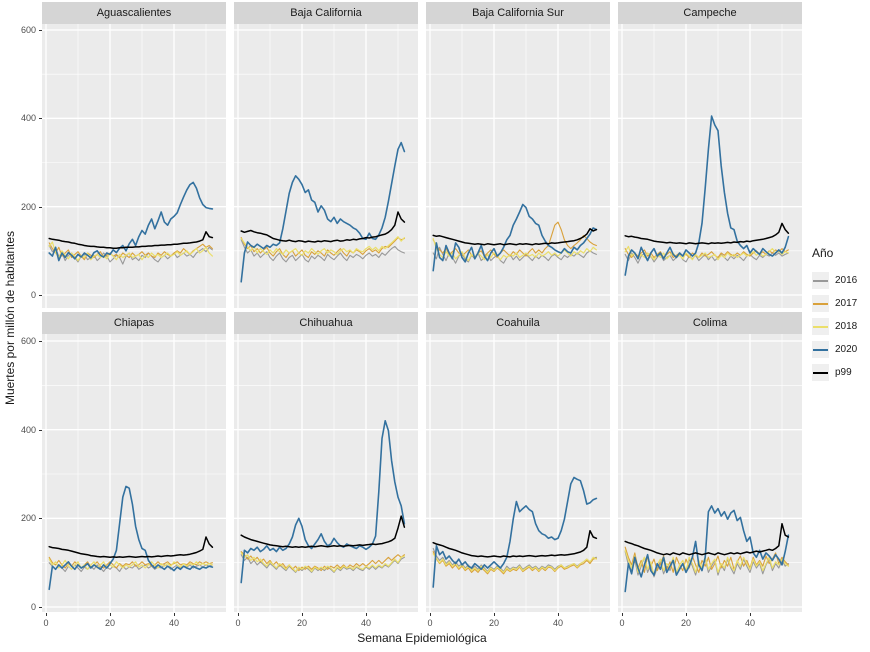 This screenshot has width=870, height=652. I want to click on legend-key-line-2017, so click(820, 303).